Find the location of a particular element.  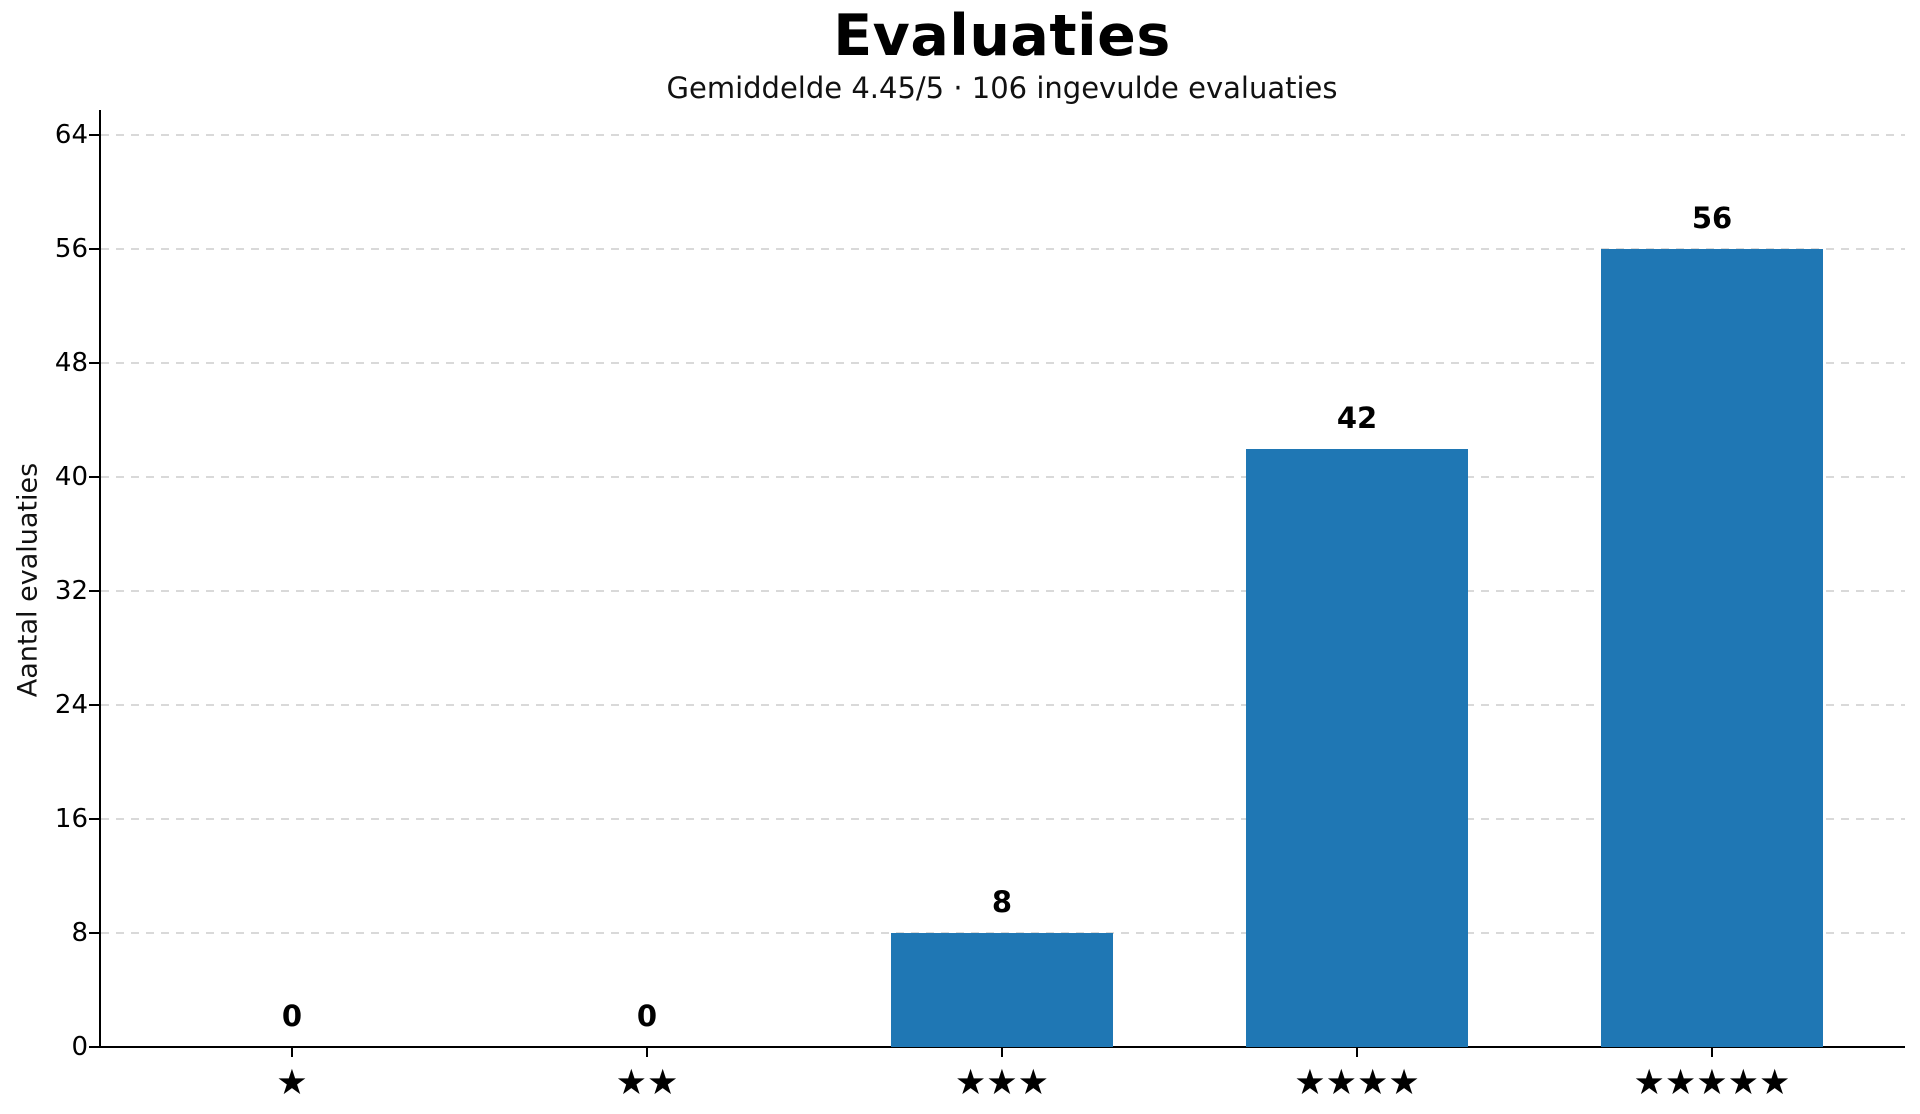

y-tick-label-24: 24 is located at coordinates (71, 705).